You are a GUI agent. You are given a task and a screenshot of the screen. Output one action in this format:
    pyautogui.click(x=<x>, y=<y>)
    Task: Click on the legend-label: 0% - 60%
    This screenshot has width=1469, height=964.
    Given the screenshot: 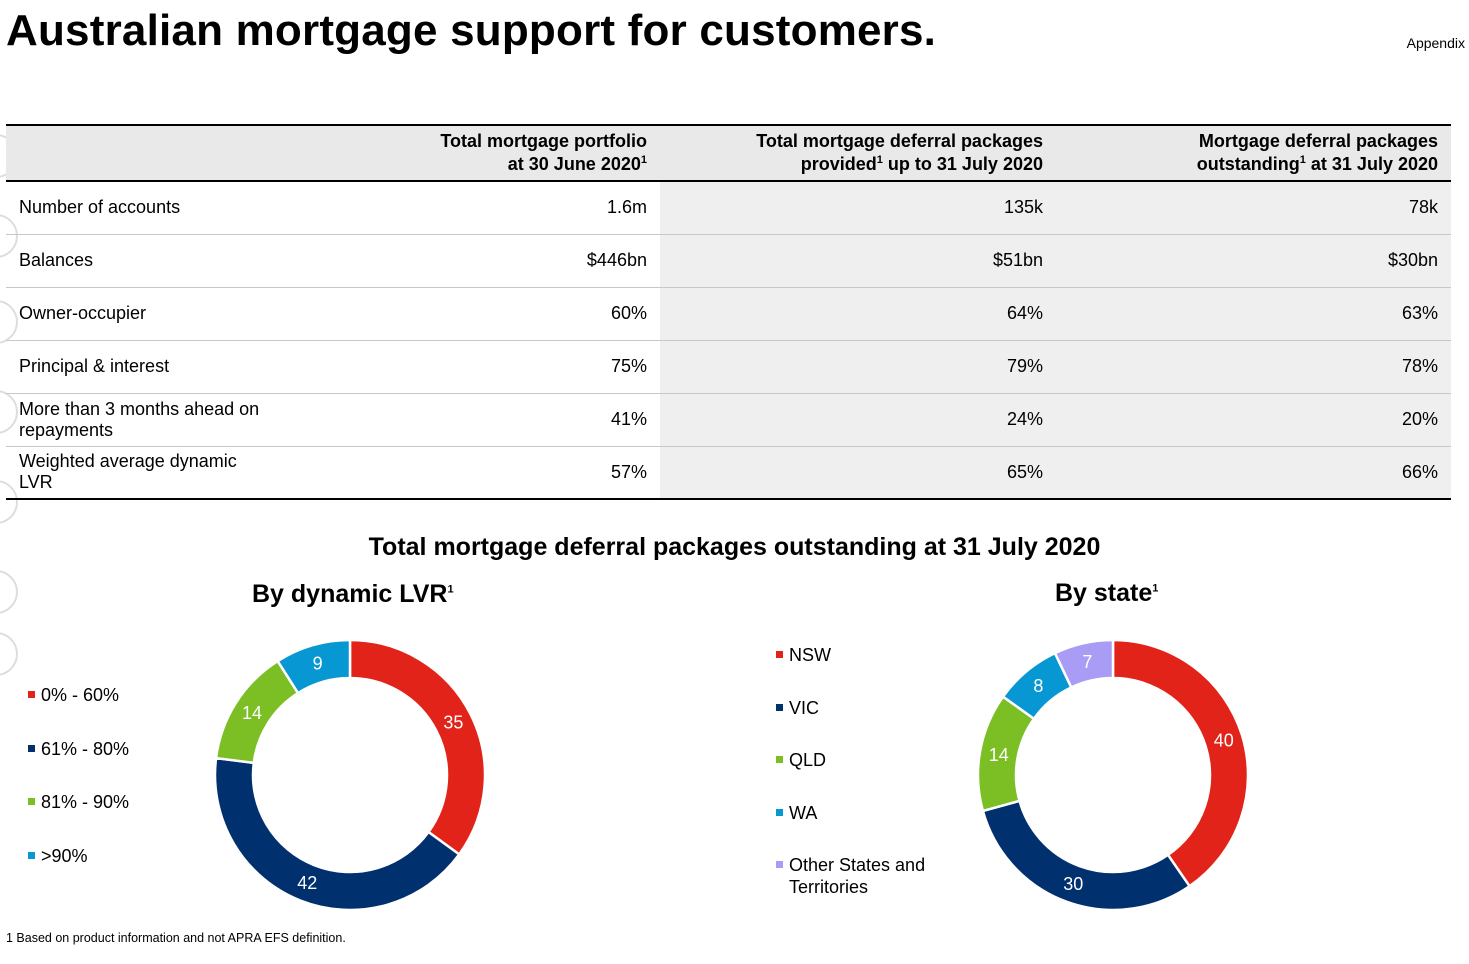 What is the action you would take?
    pyautogui.click(x=80, y=695)
    